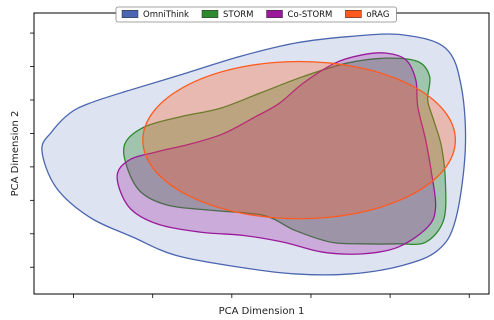 Image resolution: width=494 pixels, height=320 pixels. I want to click on y-ticks, so click(32, 150).